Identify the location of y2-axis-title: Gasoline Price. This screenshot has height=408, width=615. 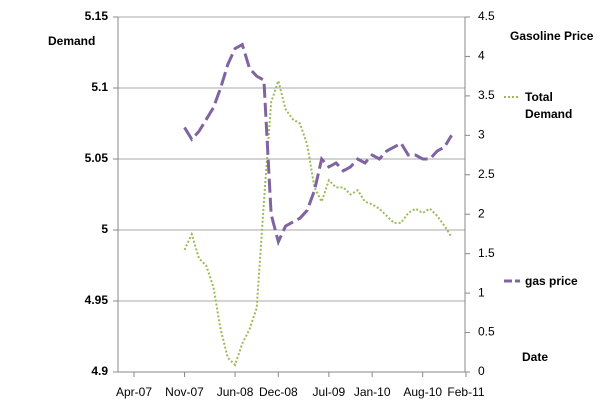
(552, 36).